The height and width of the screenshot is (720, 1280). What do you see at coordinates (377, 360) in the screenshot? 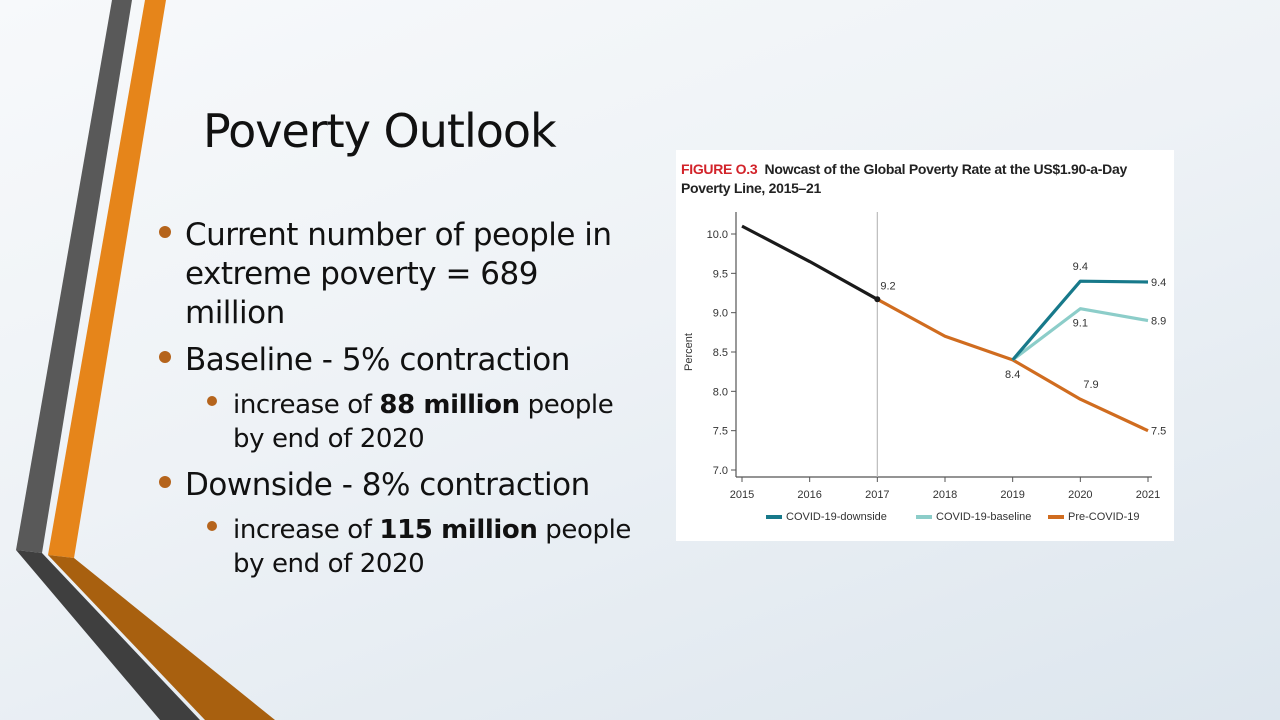
I see `bullet-text: Baseline - 5% contraction` at bounding box center [377, 360].